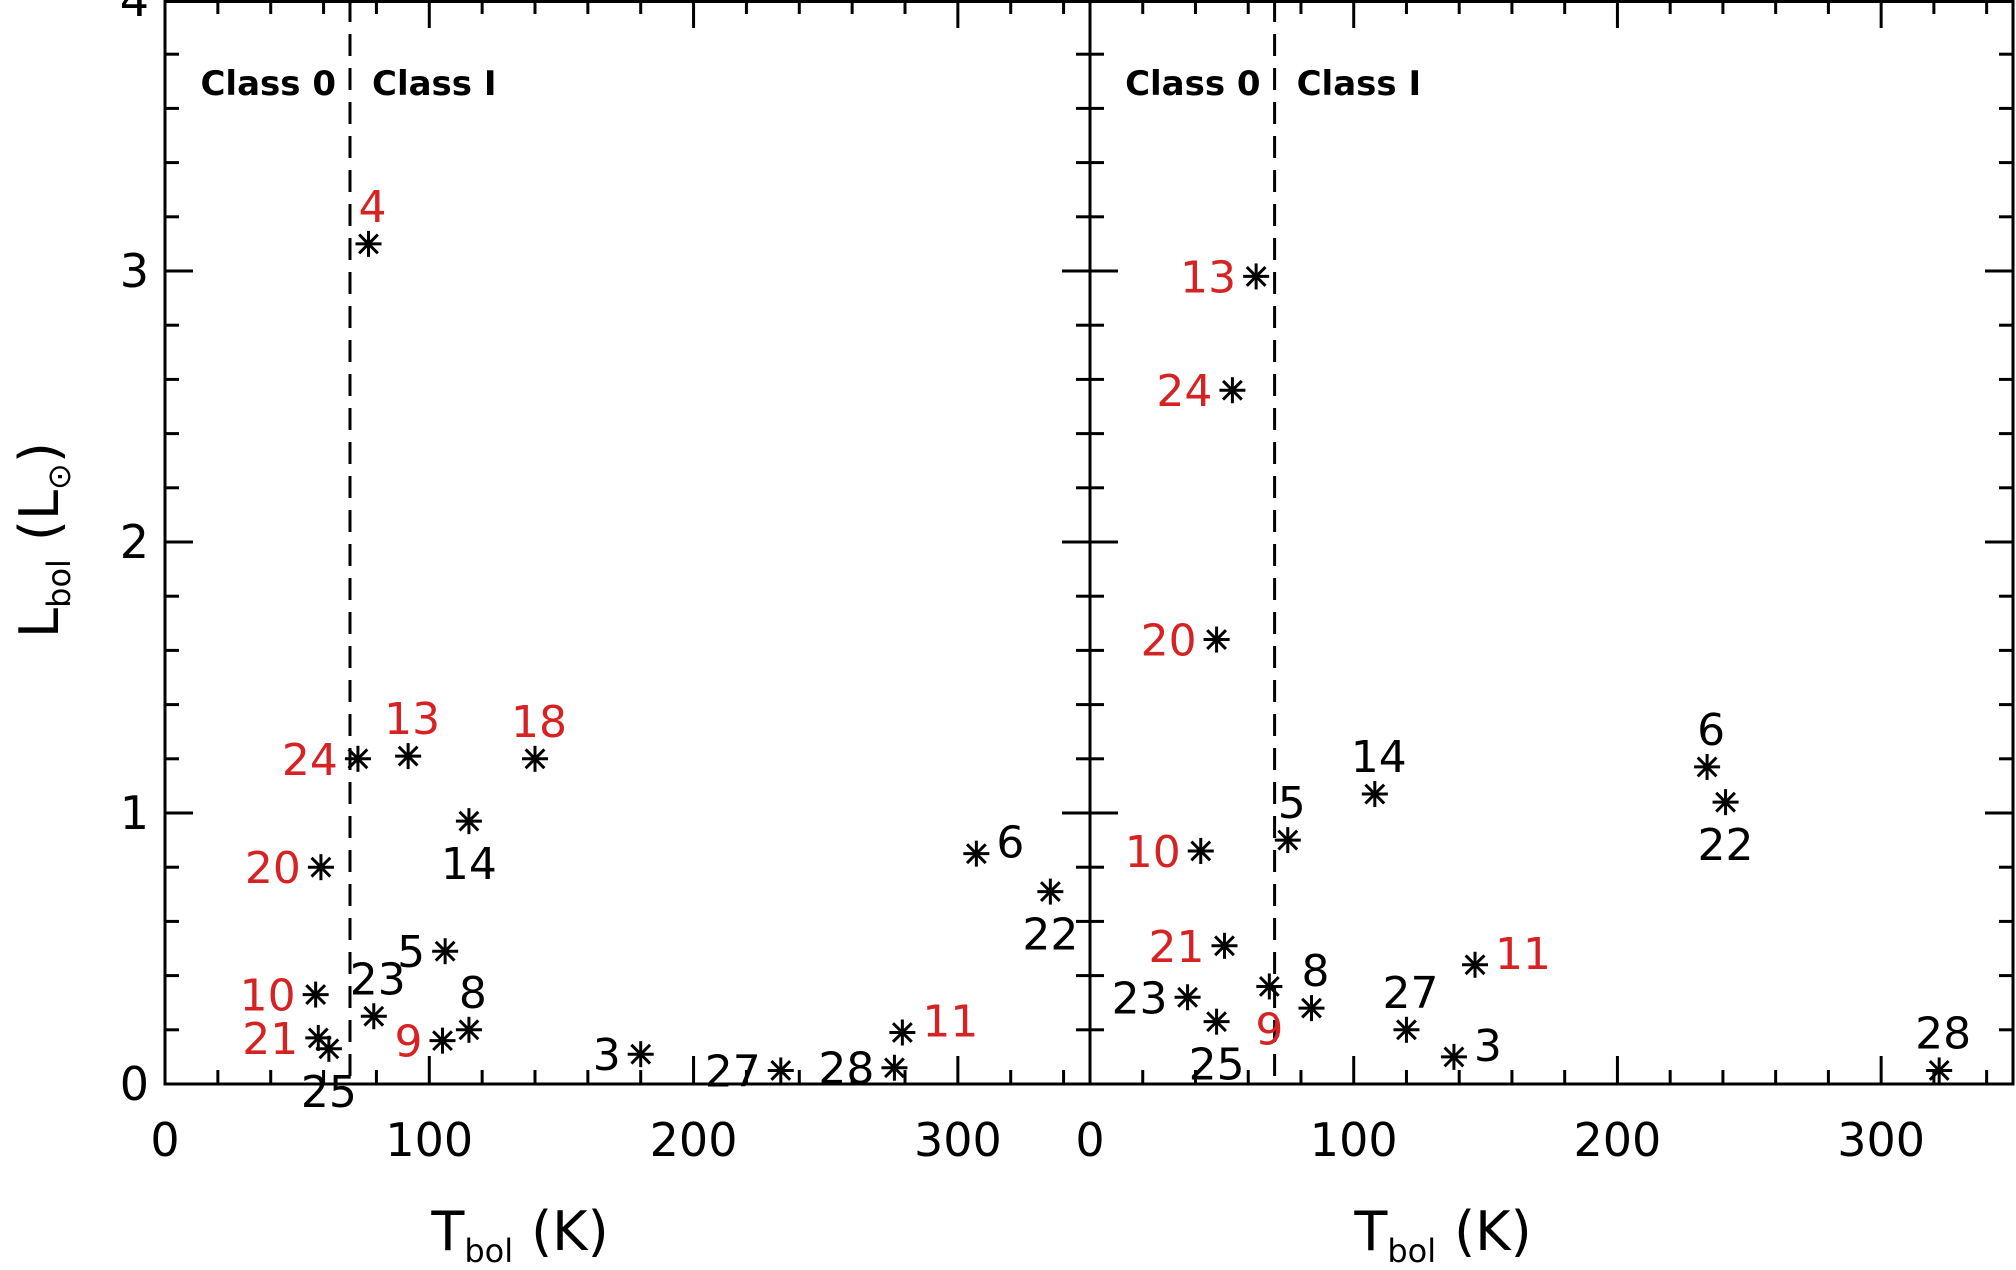 Image resolution: width=2016 pixels, height=1270 pixels. Describe the element at coordinates (134, 813) in the screenshot. I see `y-tick-label: 1` at that location.